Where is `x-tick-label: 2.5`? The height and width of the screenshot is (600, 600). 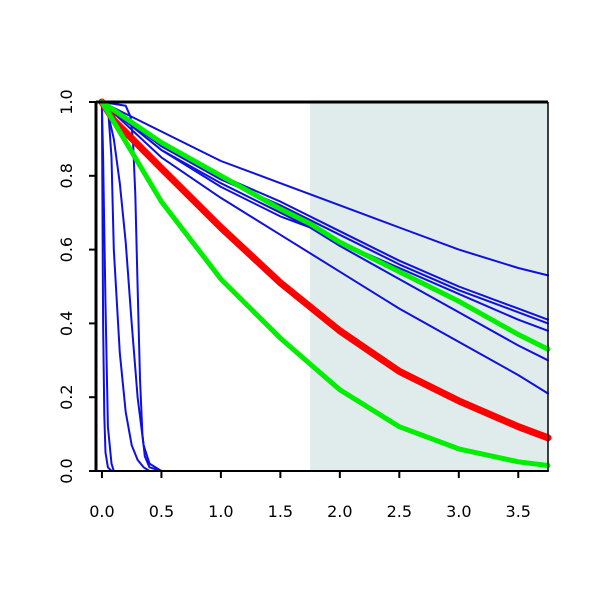 x-tick-label: 2.5 is located at coordinates (399, 511).